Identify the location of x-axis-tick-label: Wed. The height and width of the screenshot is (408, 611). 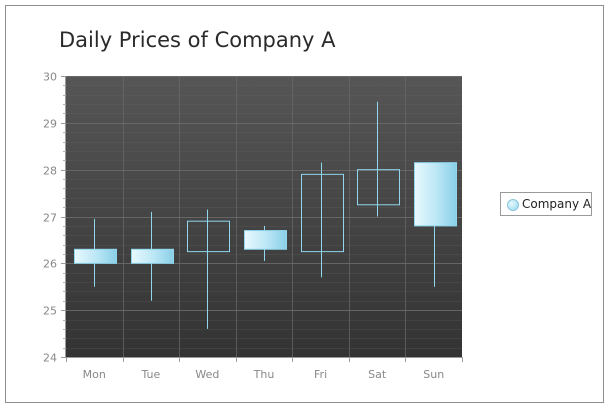
(207, 374).